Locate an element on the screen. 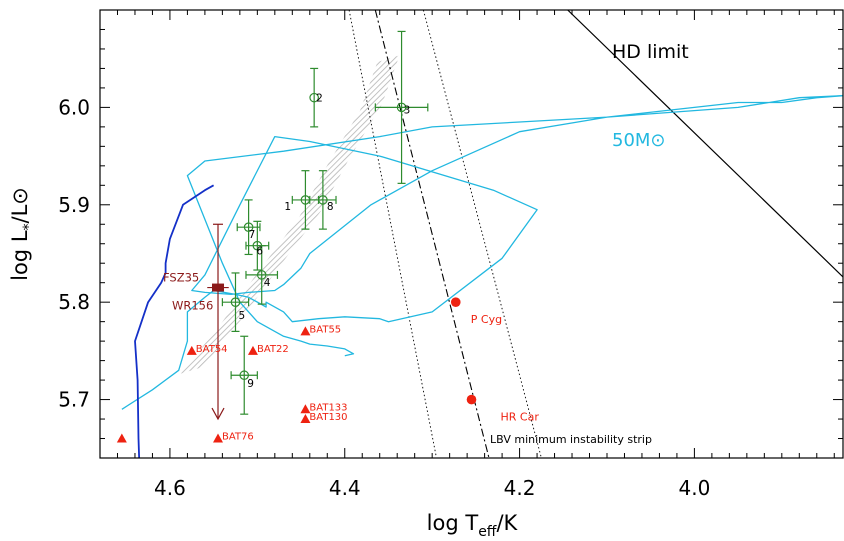  x-tick-label: 4.0 is located at coordinates (694, 488).